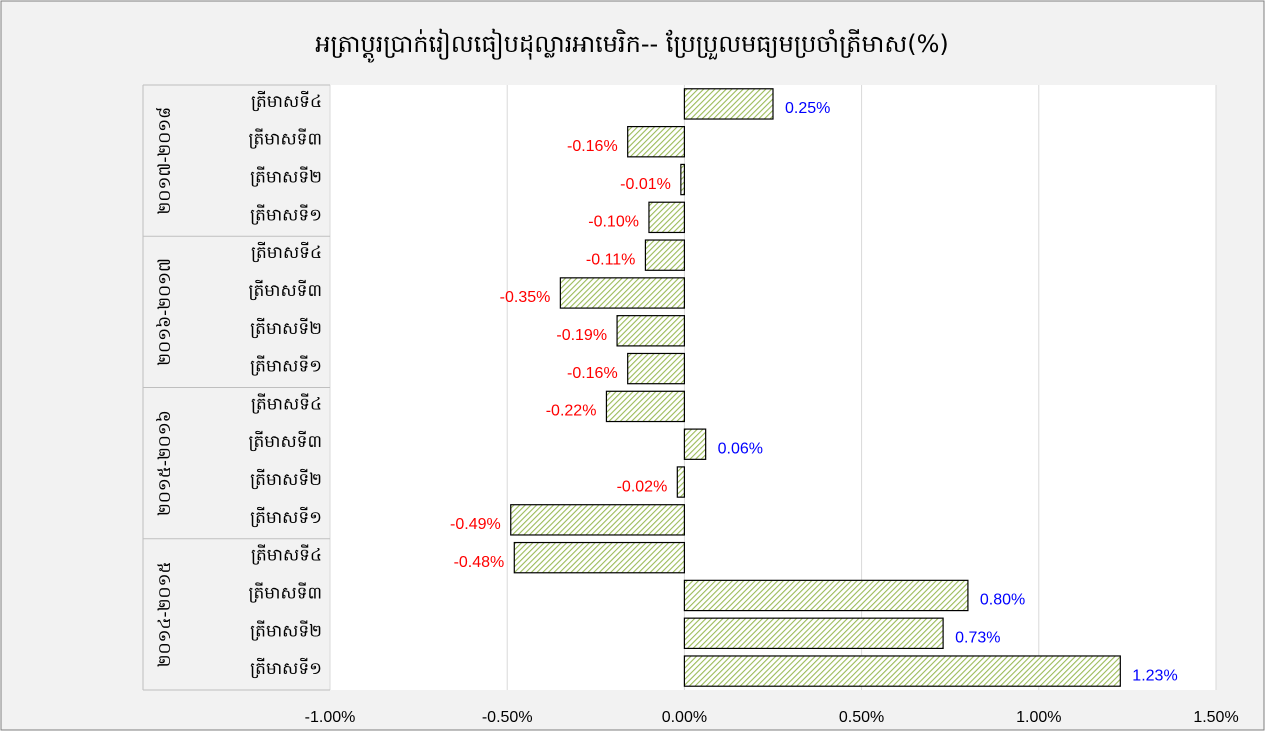 The image size is (1265, 731). What do you see at coordinates (740, 448) in the screenshot?
I see `data-label: 0.06%` at bounding box center [740, 448].